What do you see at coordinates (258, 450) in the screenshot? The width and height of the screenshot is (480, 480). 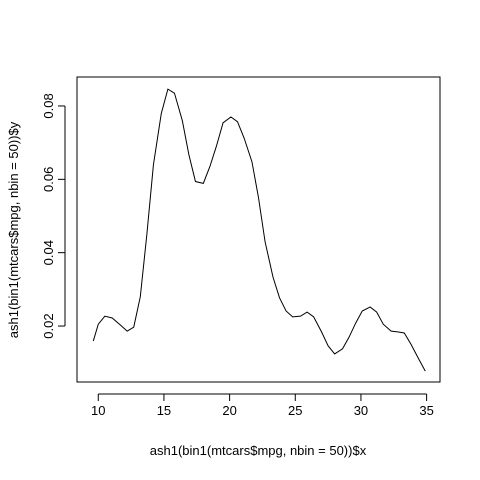 I see `x-axis-label: ash1(bin1(mtcars$mpg, nbin = 50))$x` at bounding box center [258, 450].